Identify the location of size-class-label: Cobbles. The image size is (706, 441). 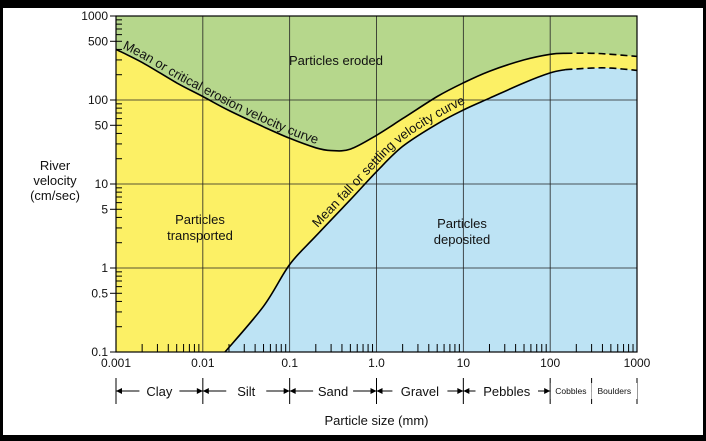
(570, 391).